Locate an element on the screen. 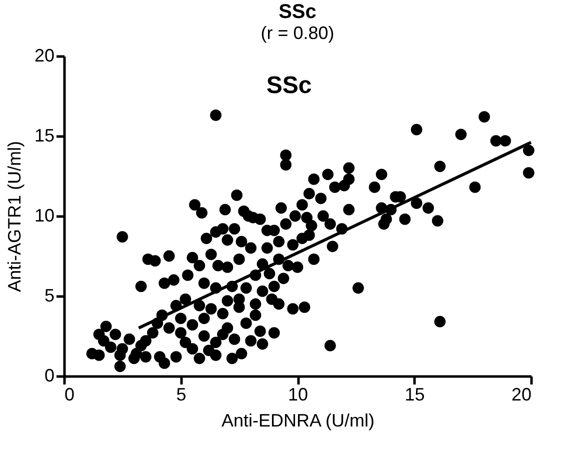  x-axis-title: Anti-EDNRA (U/ml) is located at coordinates (298, 420).